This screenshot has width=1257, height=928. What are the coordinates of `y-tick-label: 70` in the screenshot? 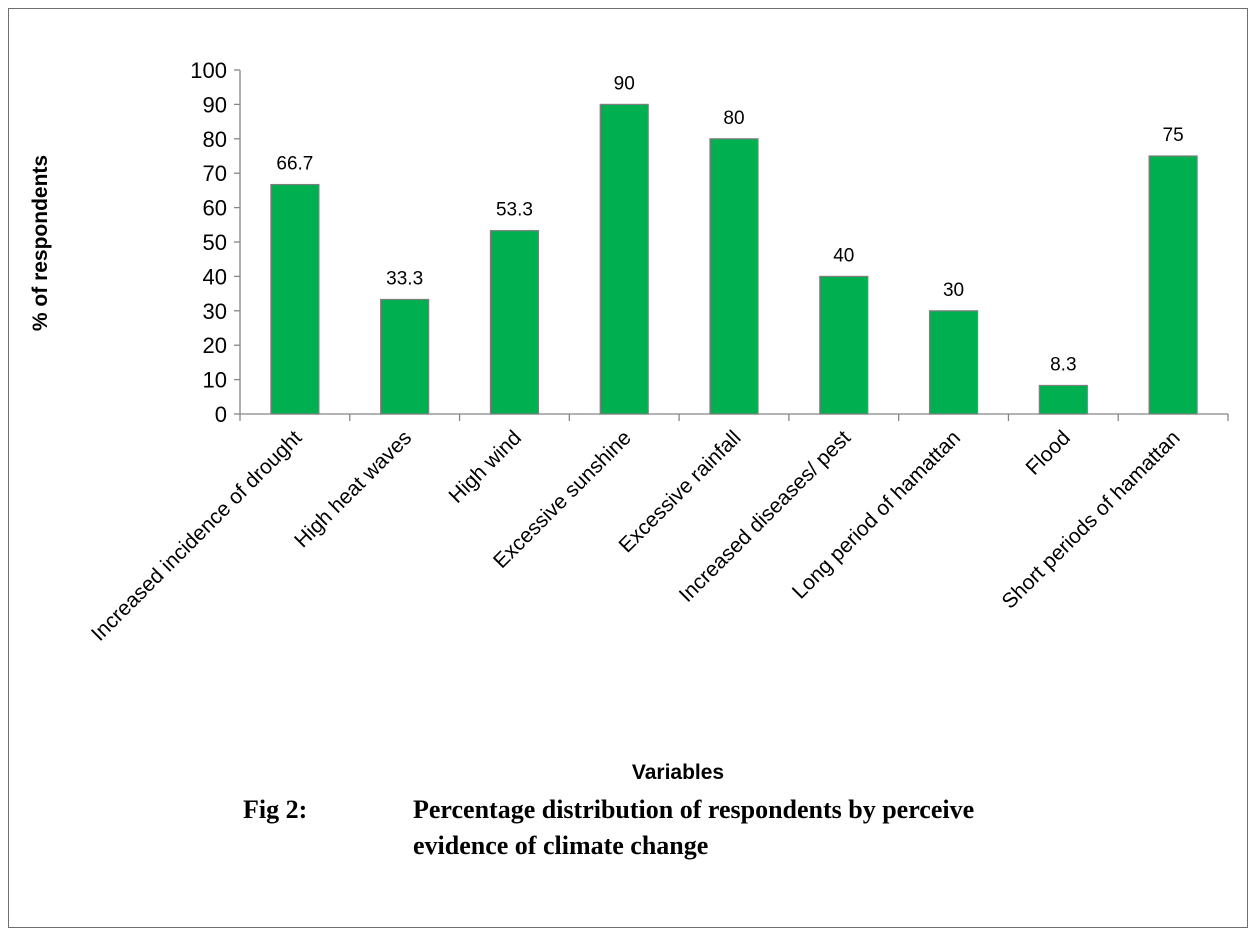 It's located at (215, 173).